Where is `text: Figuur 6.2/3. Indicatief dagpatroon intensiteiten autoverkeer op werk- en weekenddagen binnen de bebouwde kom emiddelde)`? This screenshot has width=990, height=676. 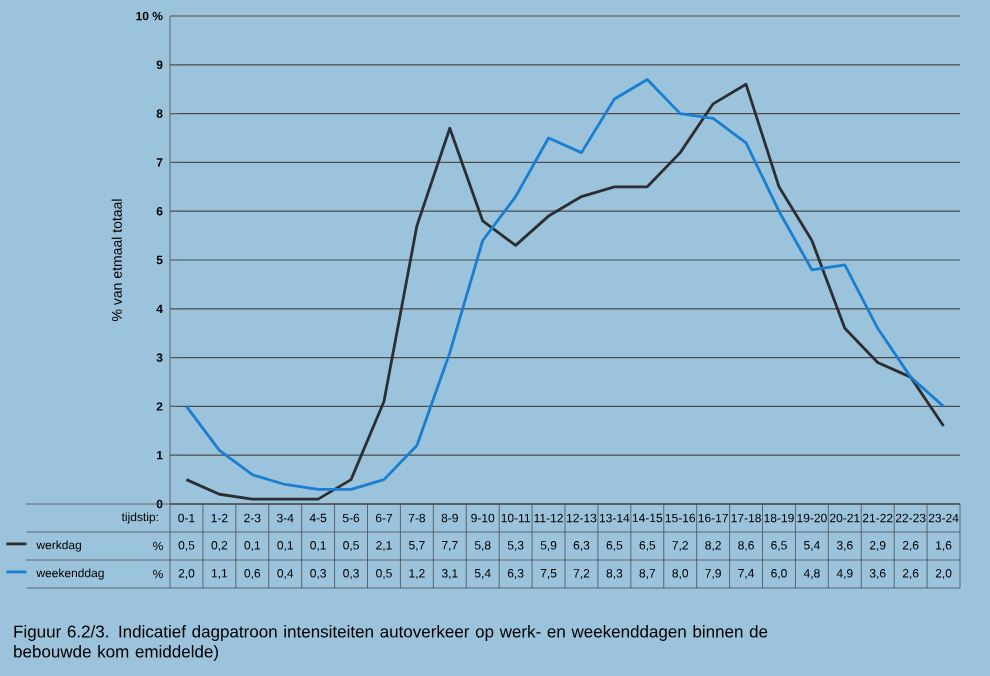 text: Figuur 6.2/3. Indicatief dagpatroon intensiteiten autoverkeer op werk- en weekenddagen binnen de bebouwde kom emiddelde) is located at coordinates (391, 643).